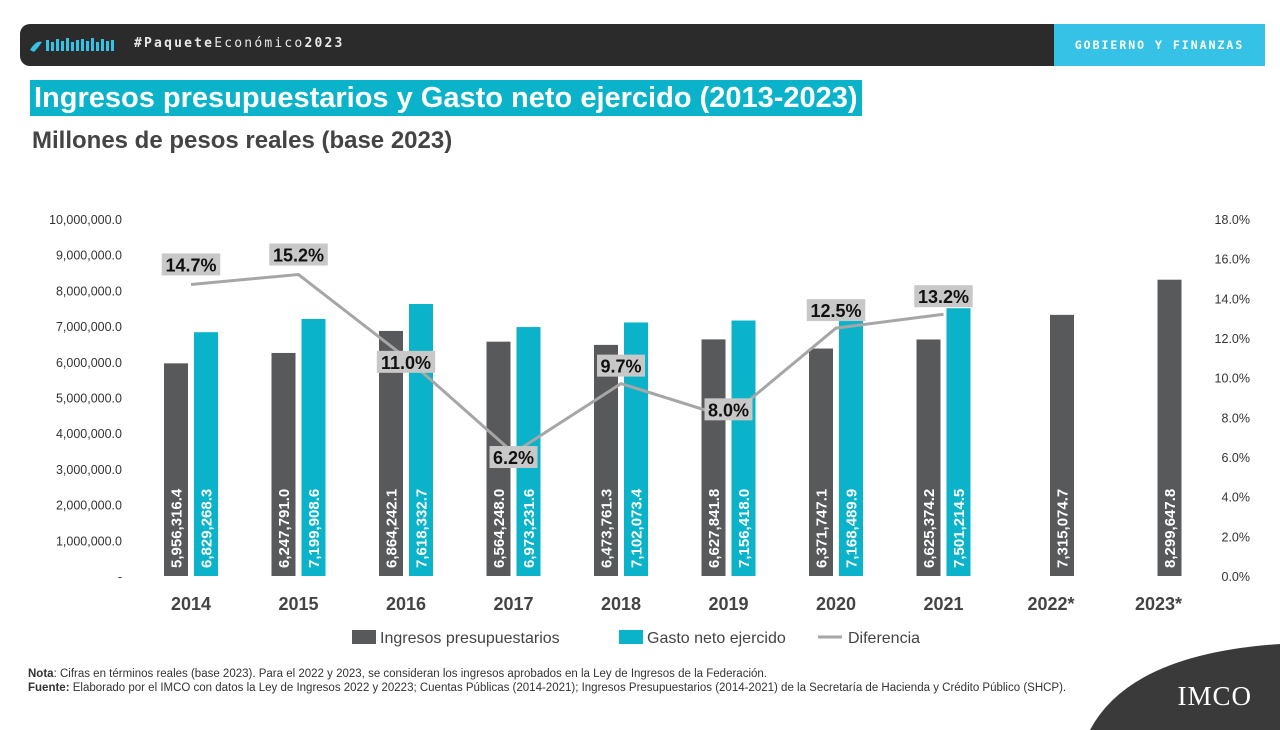 Image resolution: width=1280 pixels, height=730 pixels. I want to click on bar-gasto-label: 7,618,332.7, so click(422, 528).